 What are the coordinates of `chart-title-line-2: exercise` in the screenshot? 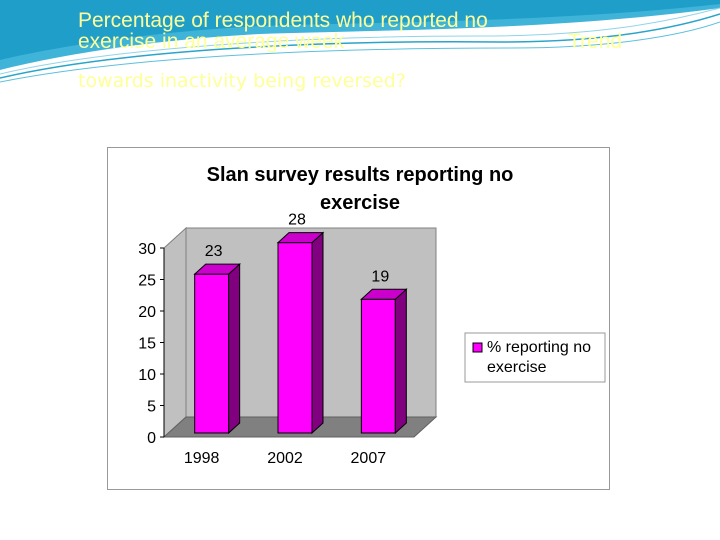 It's located at (360, 203).